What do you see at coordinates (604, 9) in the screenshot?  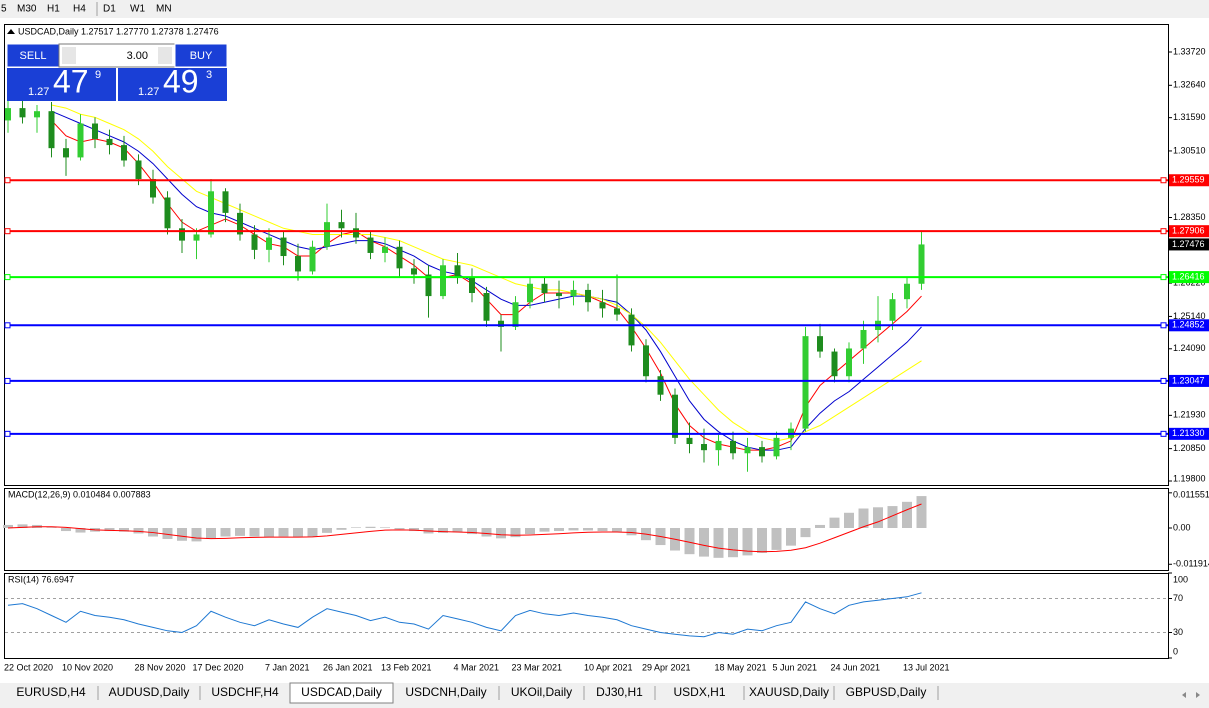 I see `toolbar` at bounding box center [604, 9].